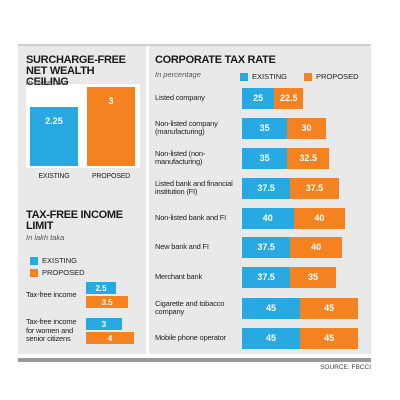  I want to click on data-label: 30, so click(306, 128).